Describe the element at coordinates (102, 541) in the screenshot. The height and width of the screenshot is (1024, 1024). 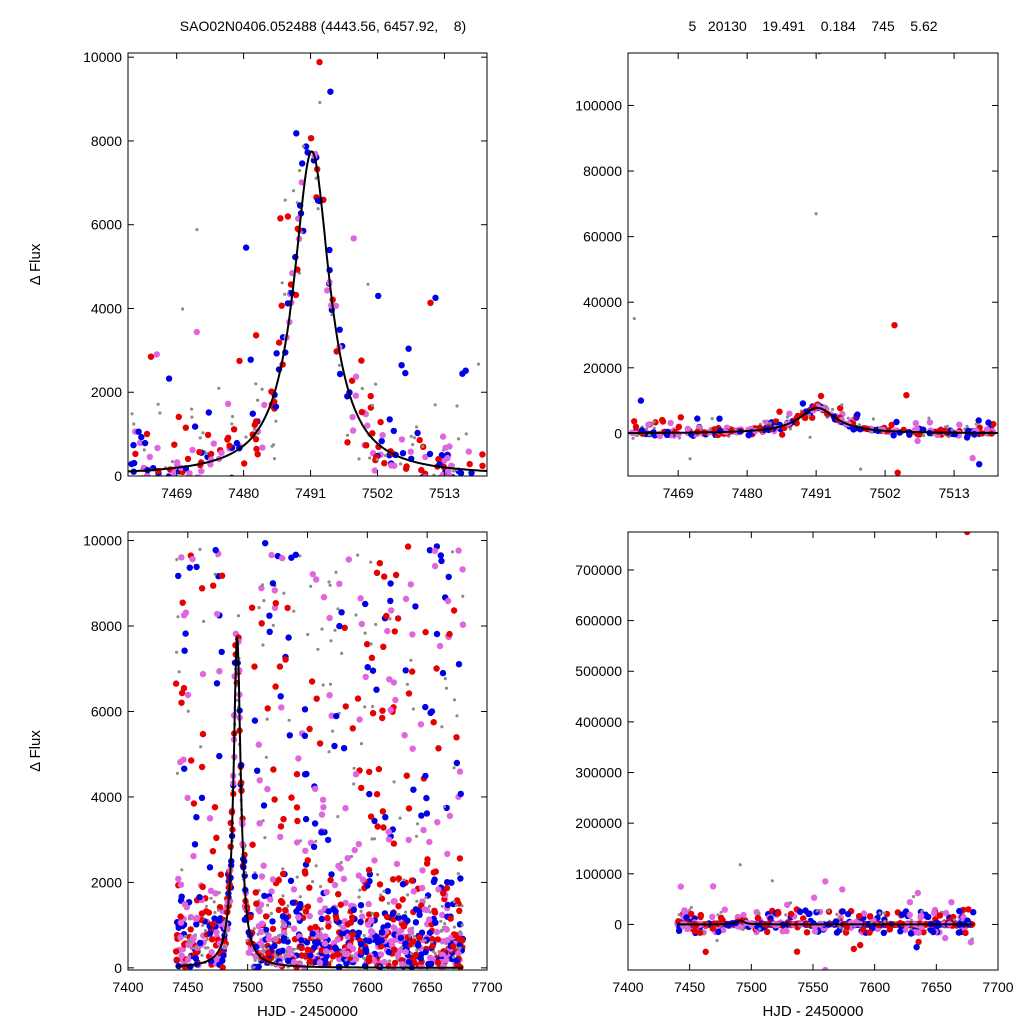
I see `y-tick-label: 10000` at that location.